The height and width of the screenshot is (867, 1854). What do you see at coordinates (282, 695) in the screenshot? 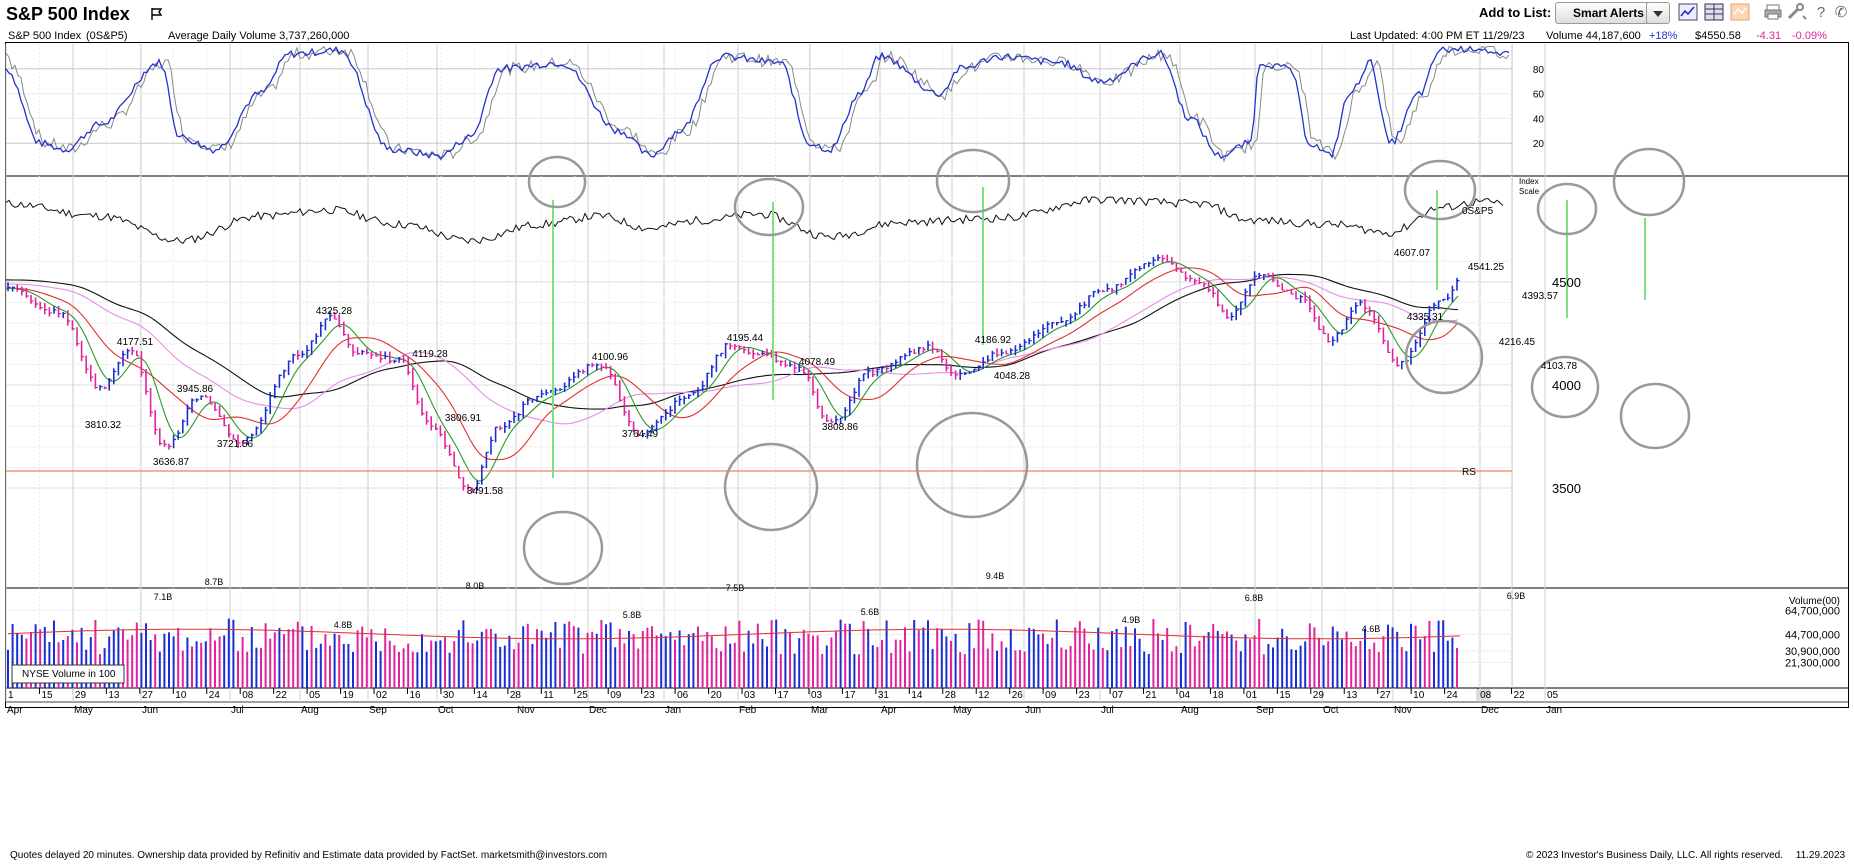
I see `x-axis-day-label: 22` at bounding box center [282, 695].